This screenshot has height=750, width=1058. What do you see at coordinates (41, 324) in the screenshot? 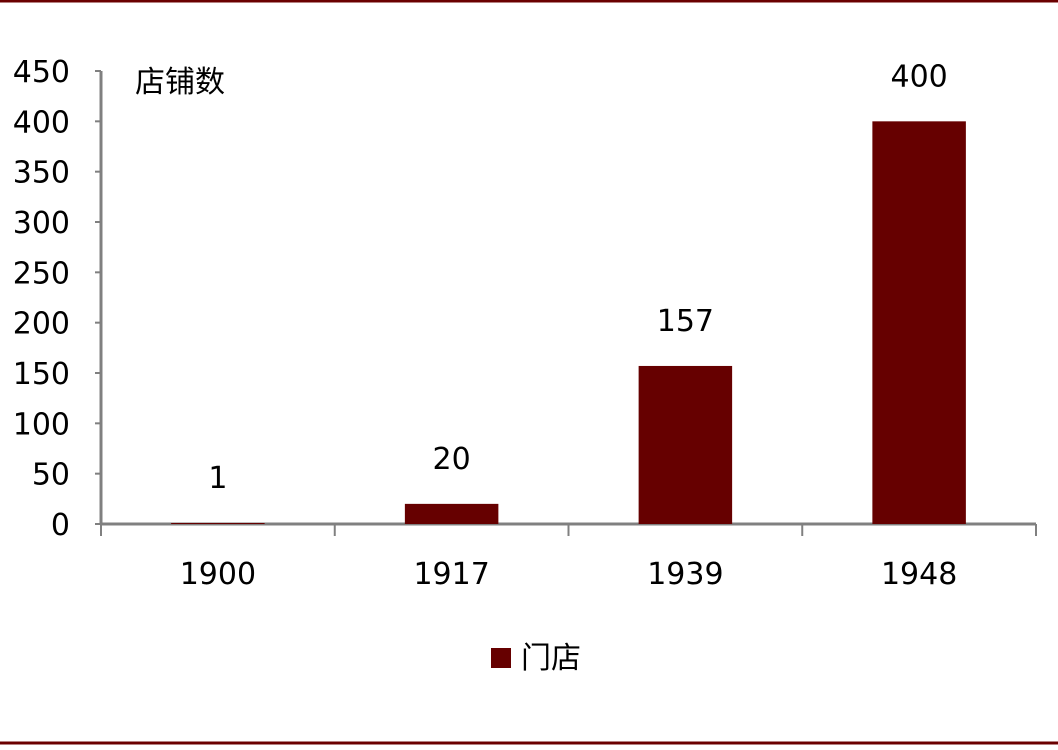
I see `y-tick-label: 200` at bounding box center [41, 324].